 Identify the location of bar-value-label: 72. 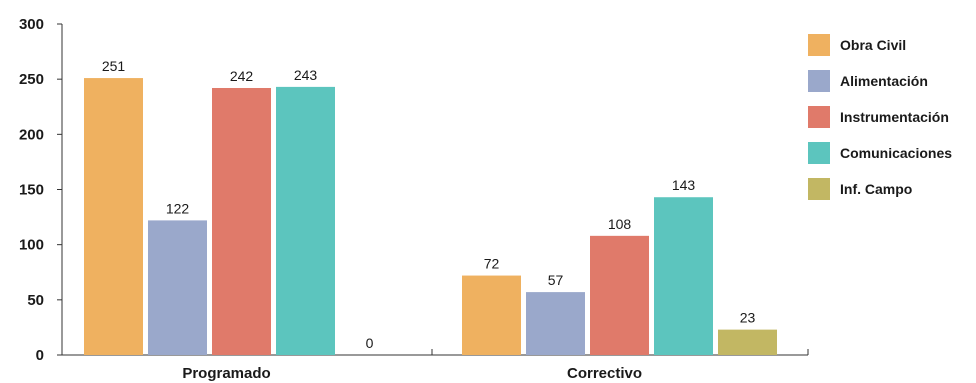
(492, 264).